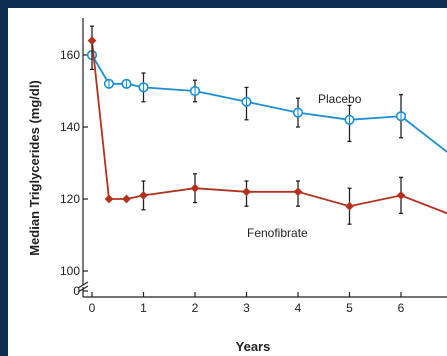 Image resolution: width=447 pixels, height=356 pixels. What do you see at coordinates (76, 291) in the screenshot?
I see `y-tick-label: 0` at bounding box center [76, 291].